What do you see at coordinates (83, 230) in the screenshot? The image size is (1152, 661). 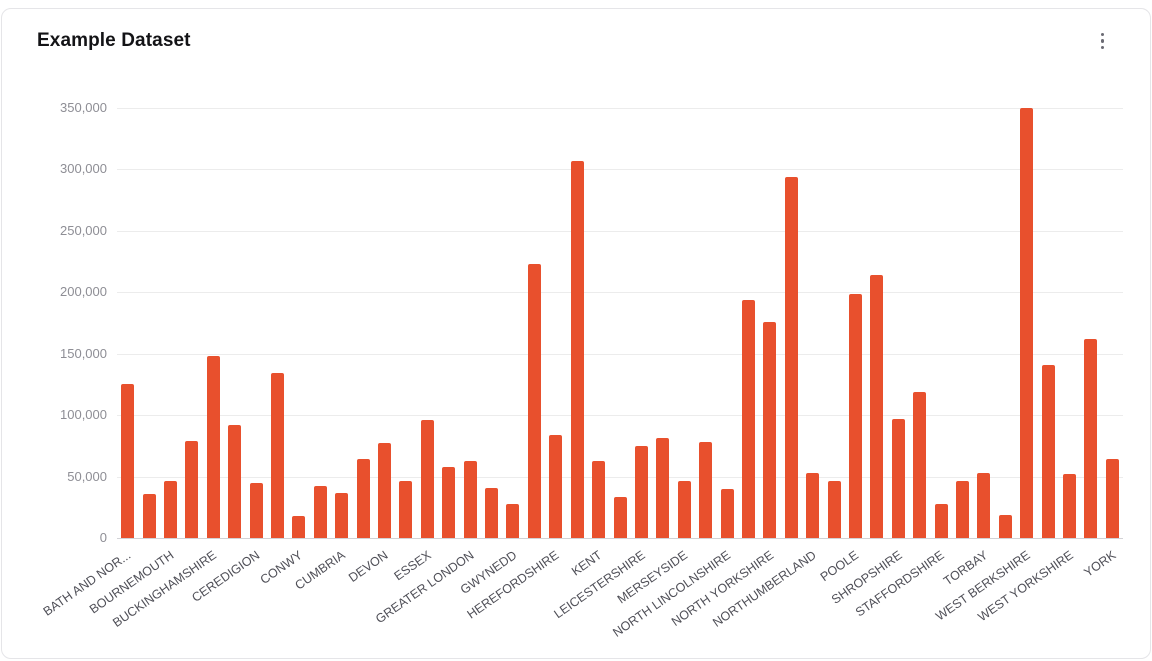 I see `y-axis-tick-label: 250,000` at bounding box center [83, 230].